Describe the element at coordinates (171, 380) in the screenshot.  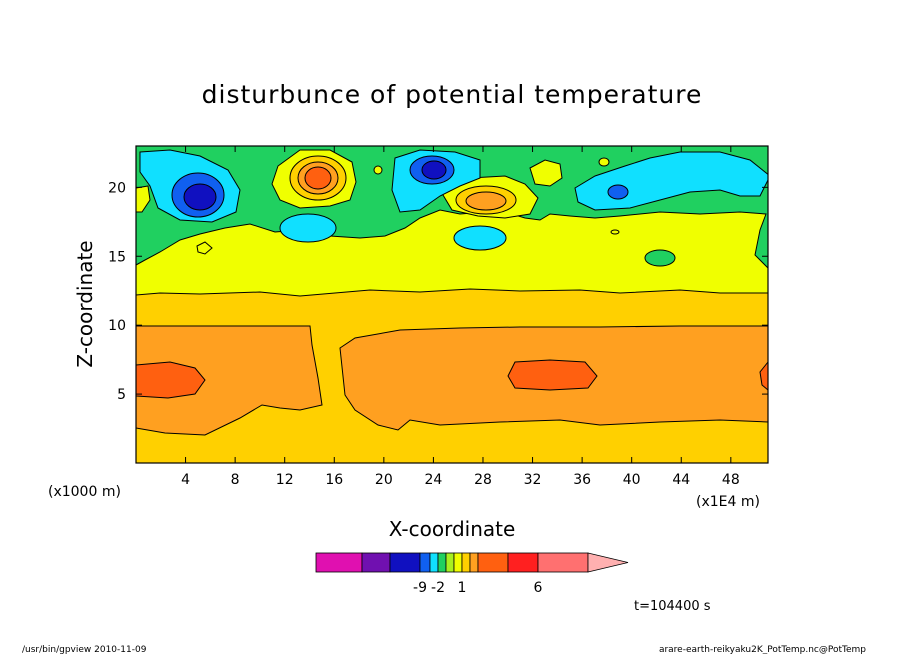
I see `field-deep-orange-left` at that location.